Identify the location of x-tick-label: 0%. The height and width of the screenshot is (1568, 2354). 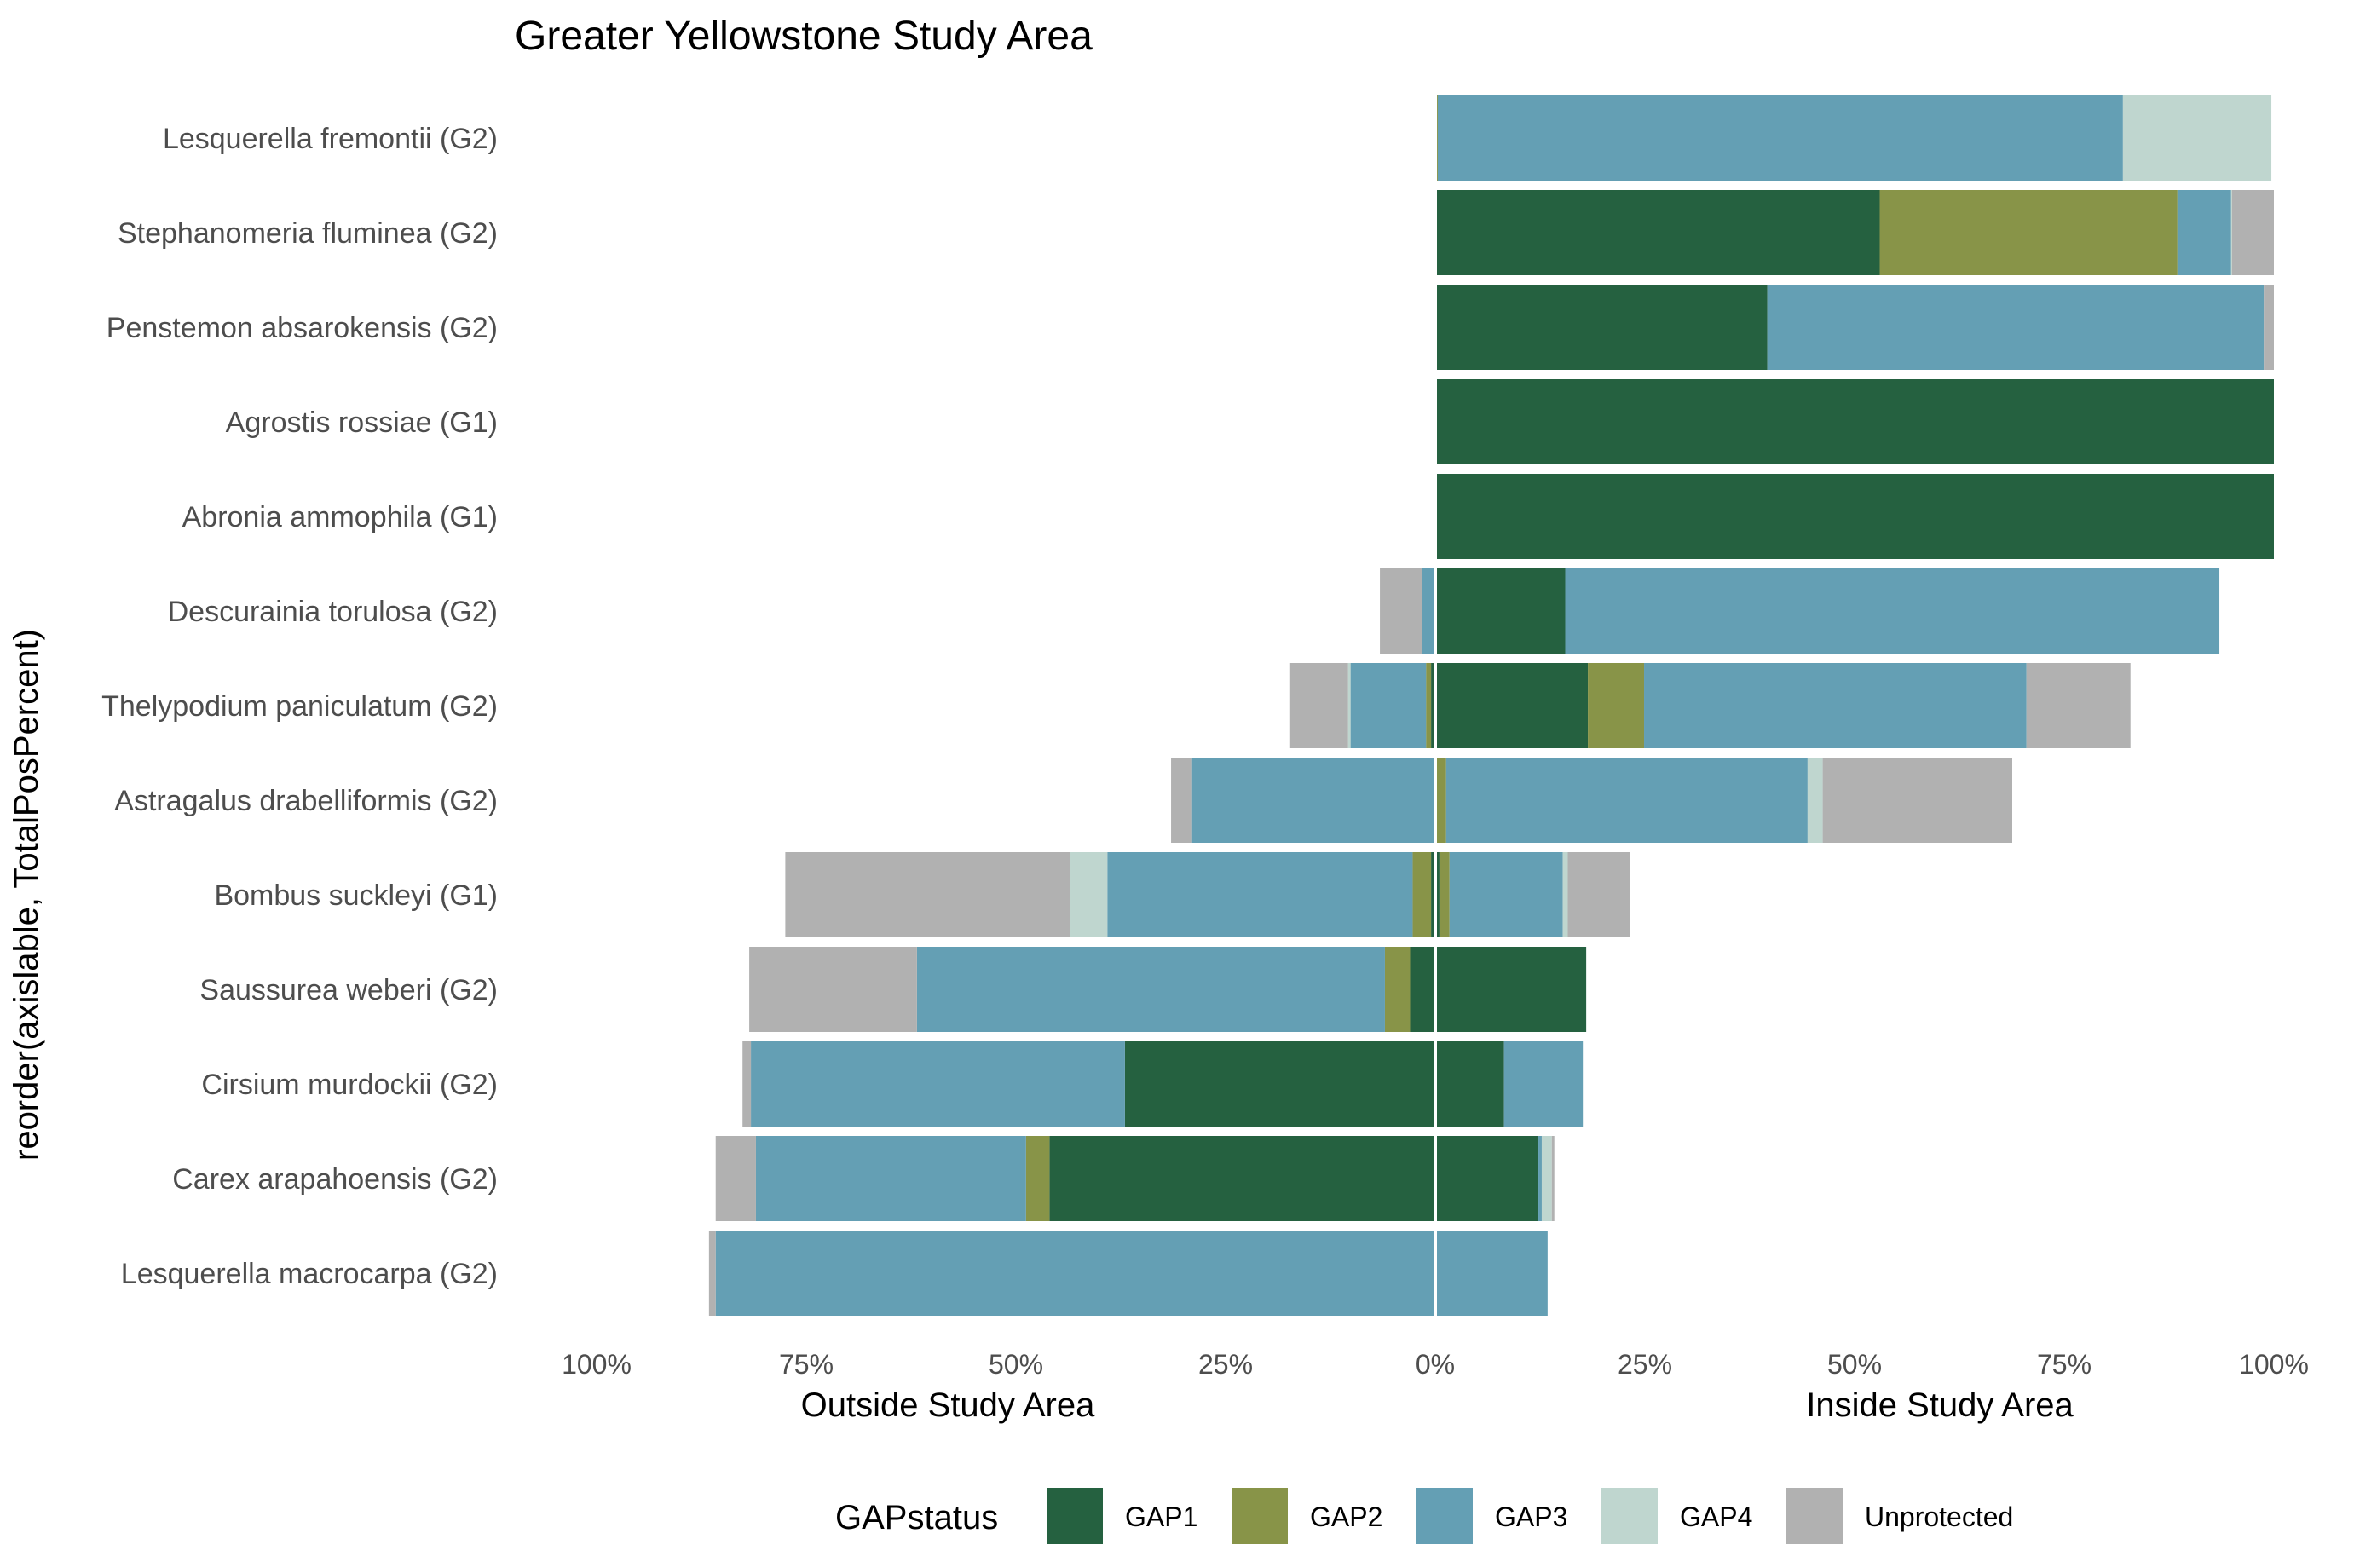
(1435, 1364).